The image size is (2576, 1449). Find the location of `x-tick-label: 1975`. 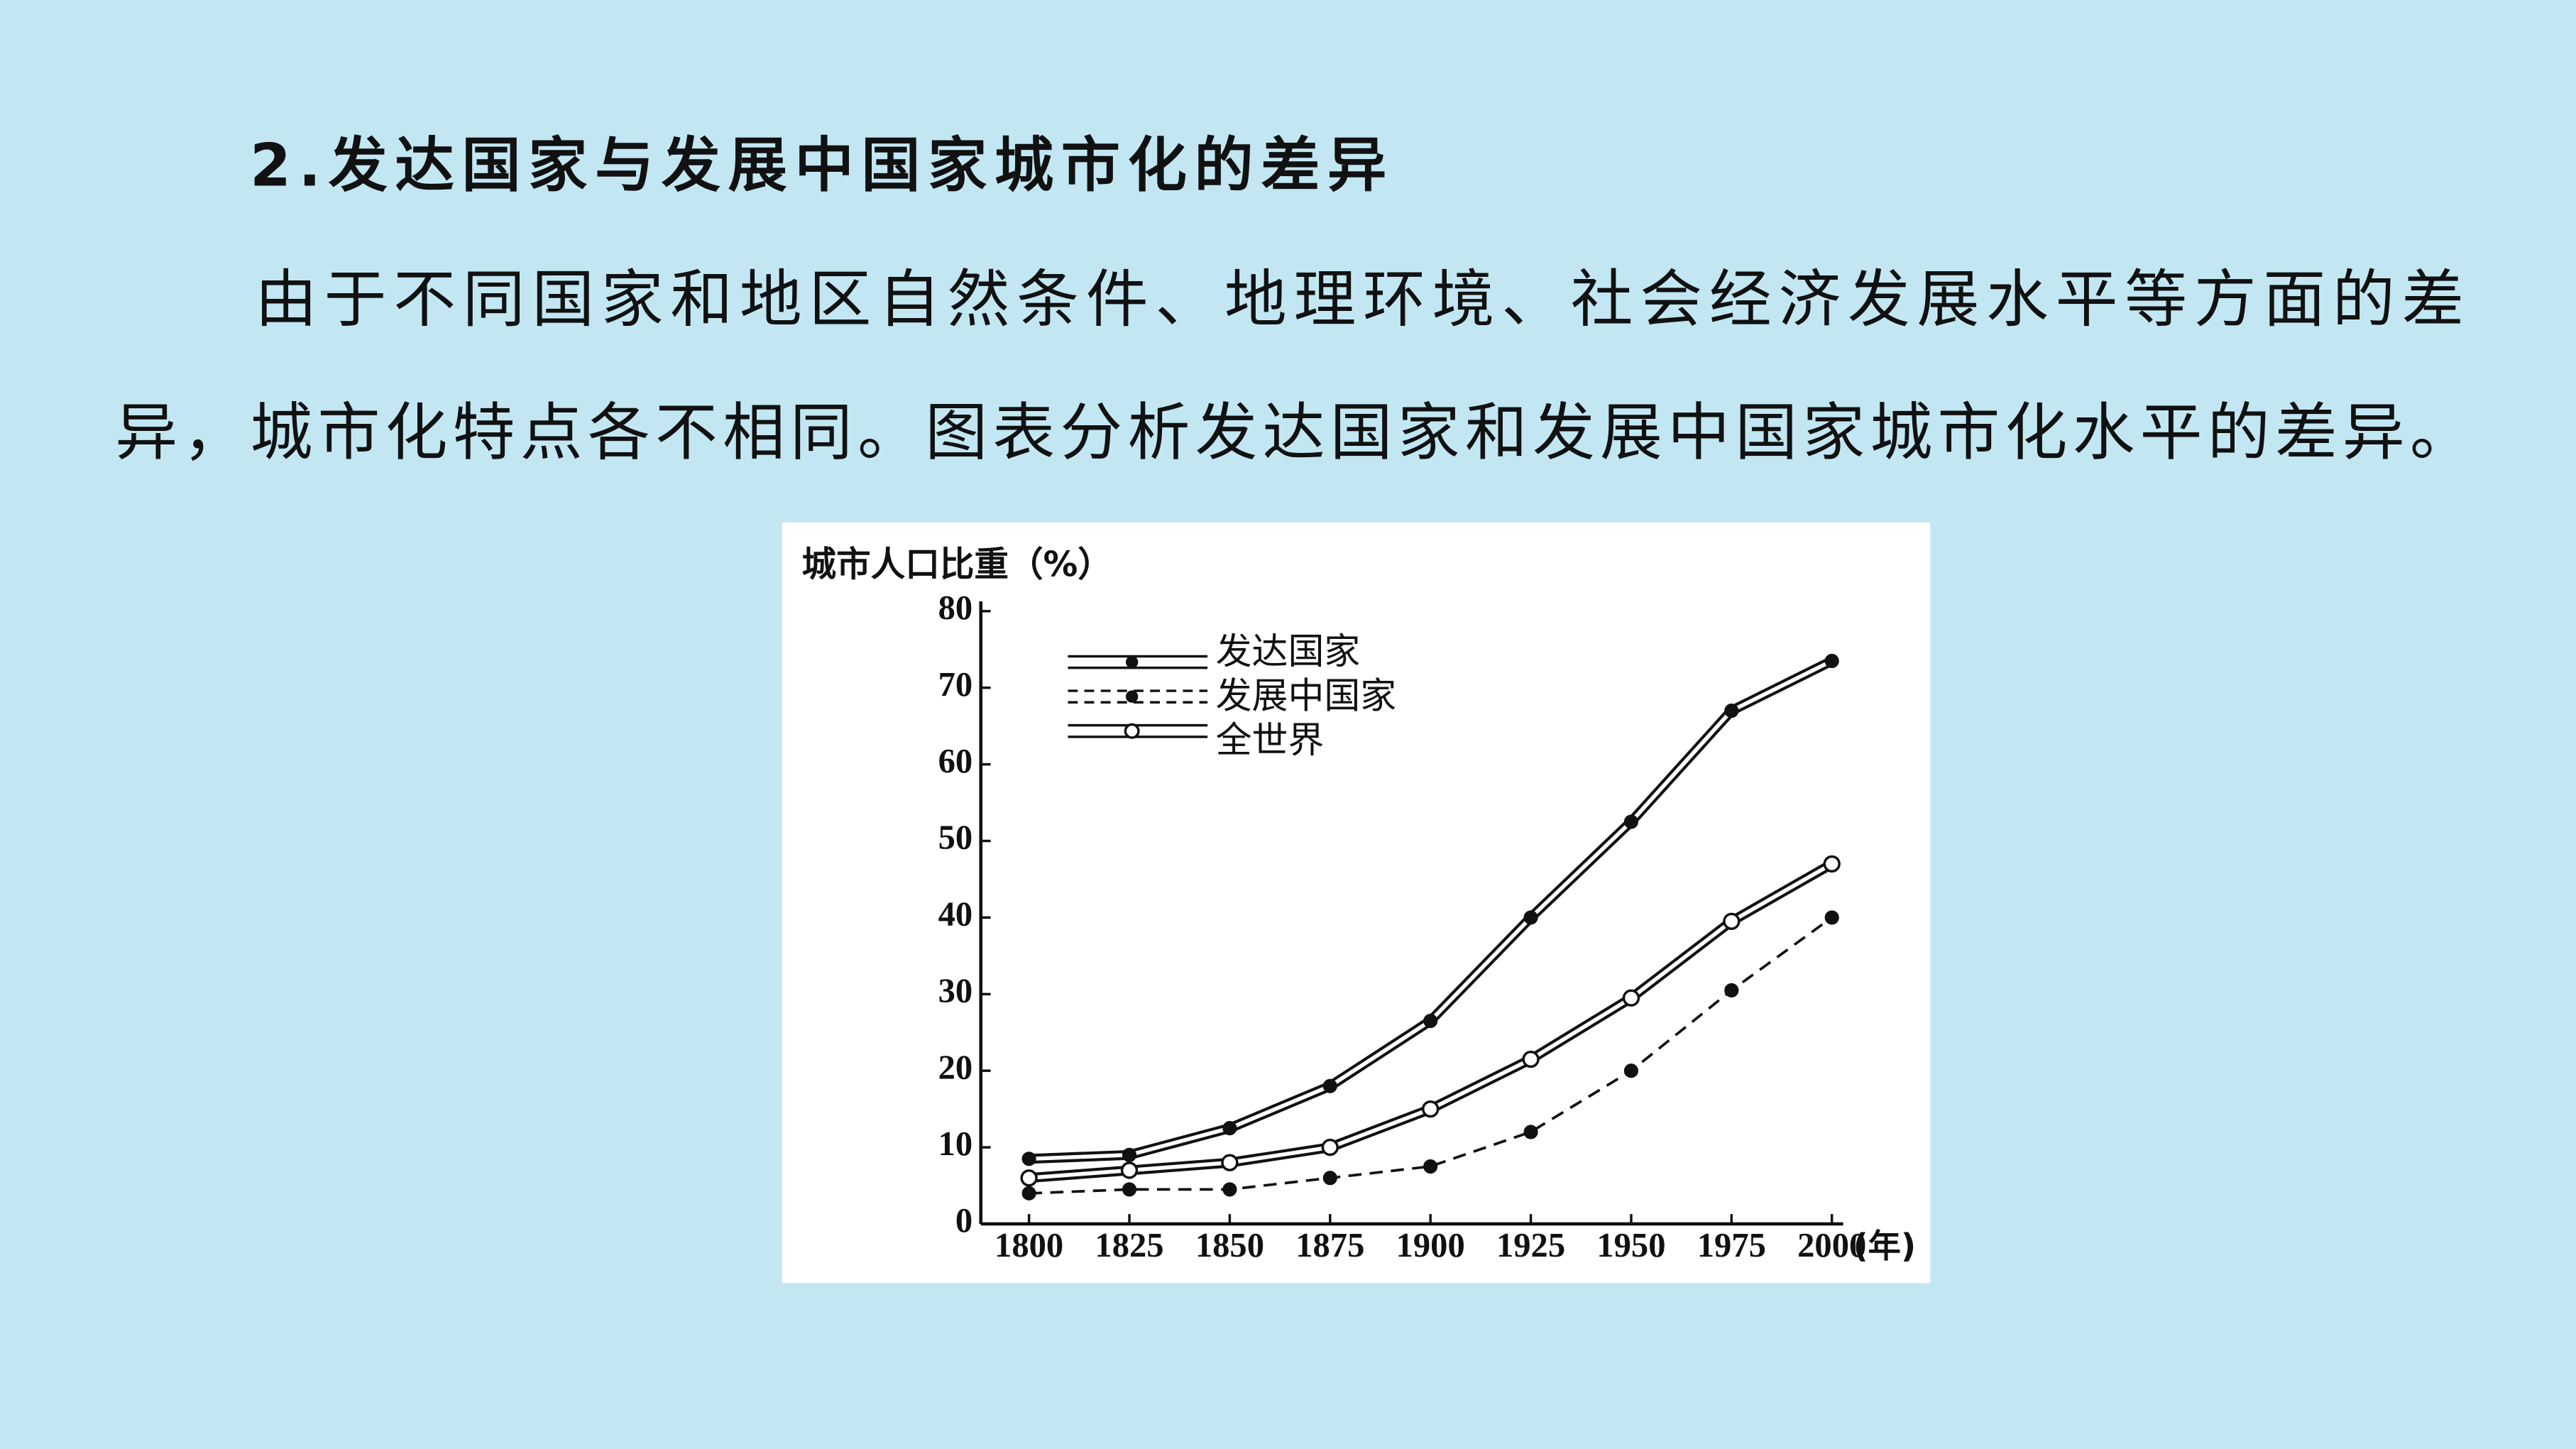

x-tick-label: 1975 is located at coordinates (1732, 1245).